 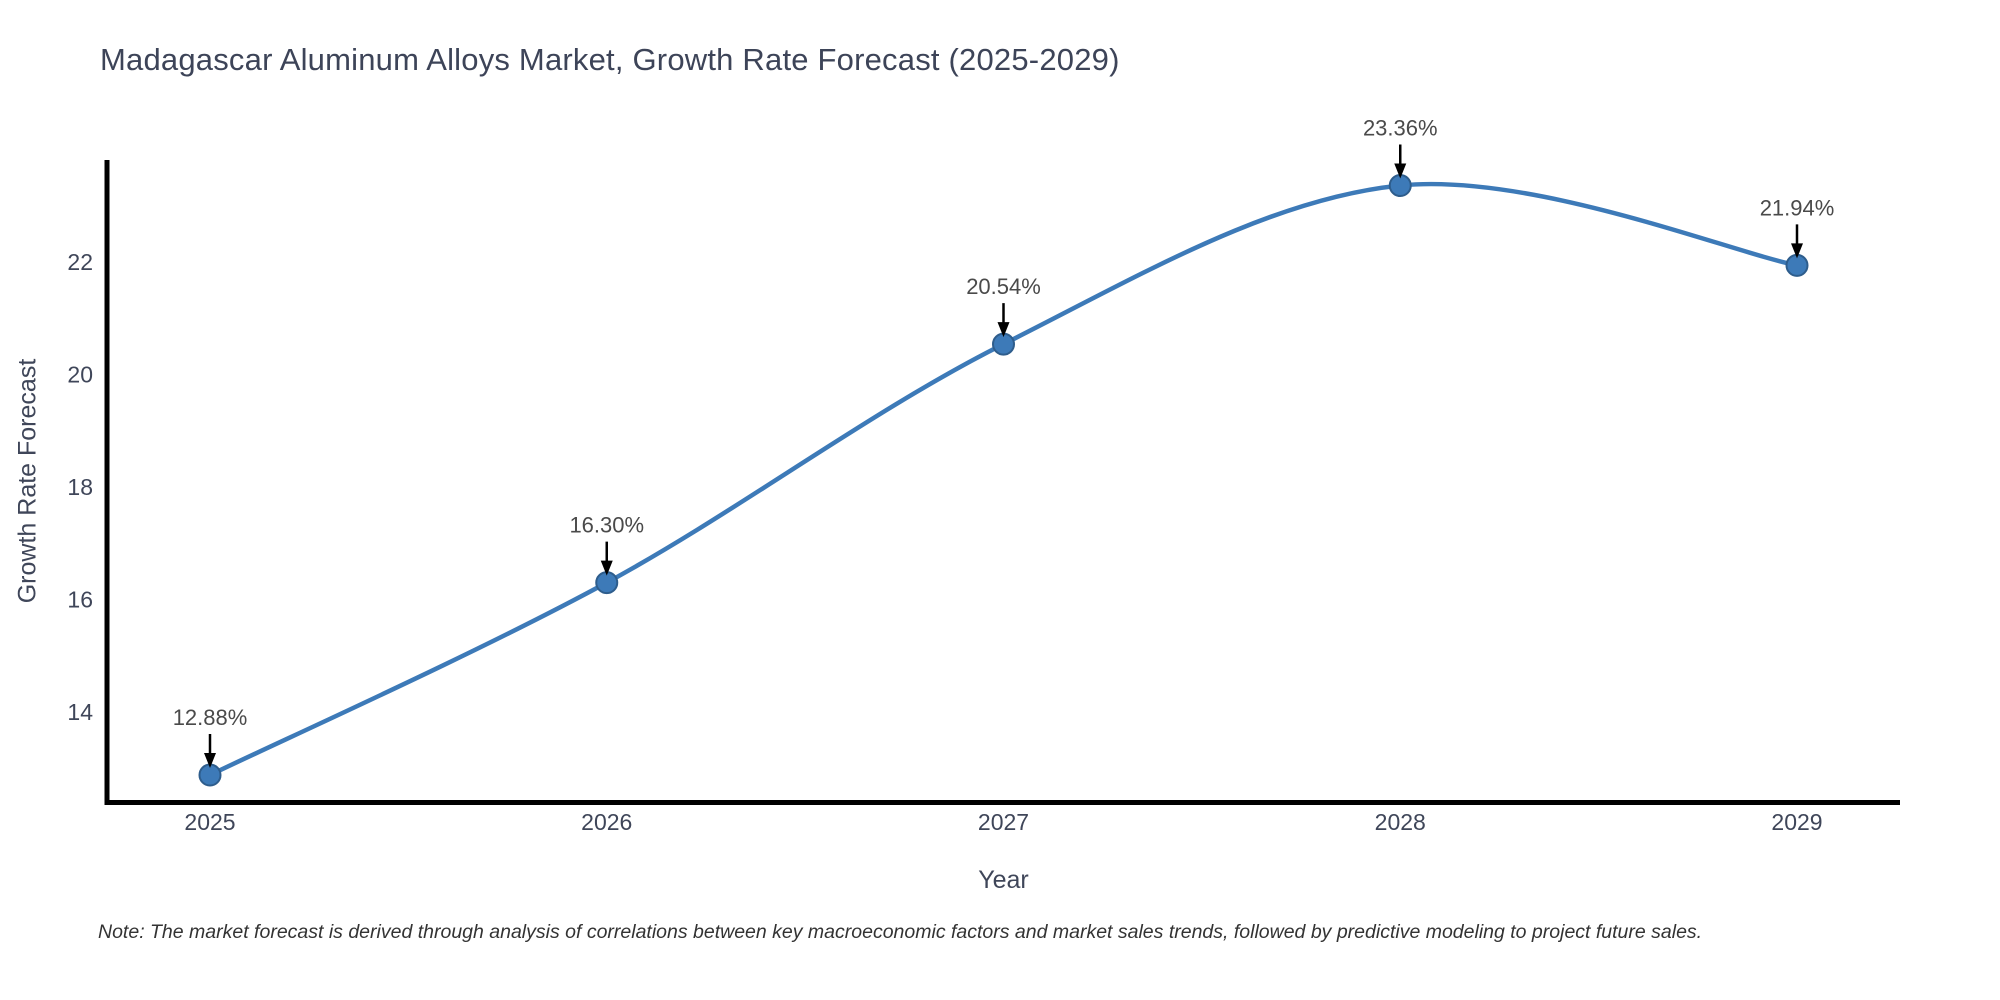 What do you see at coordinates (210, 717) in the screenshot?
I see `data-point-label: 12.88%` at bounding box center [210, 717].